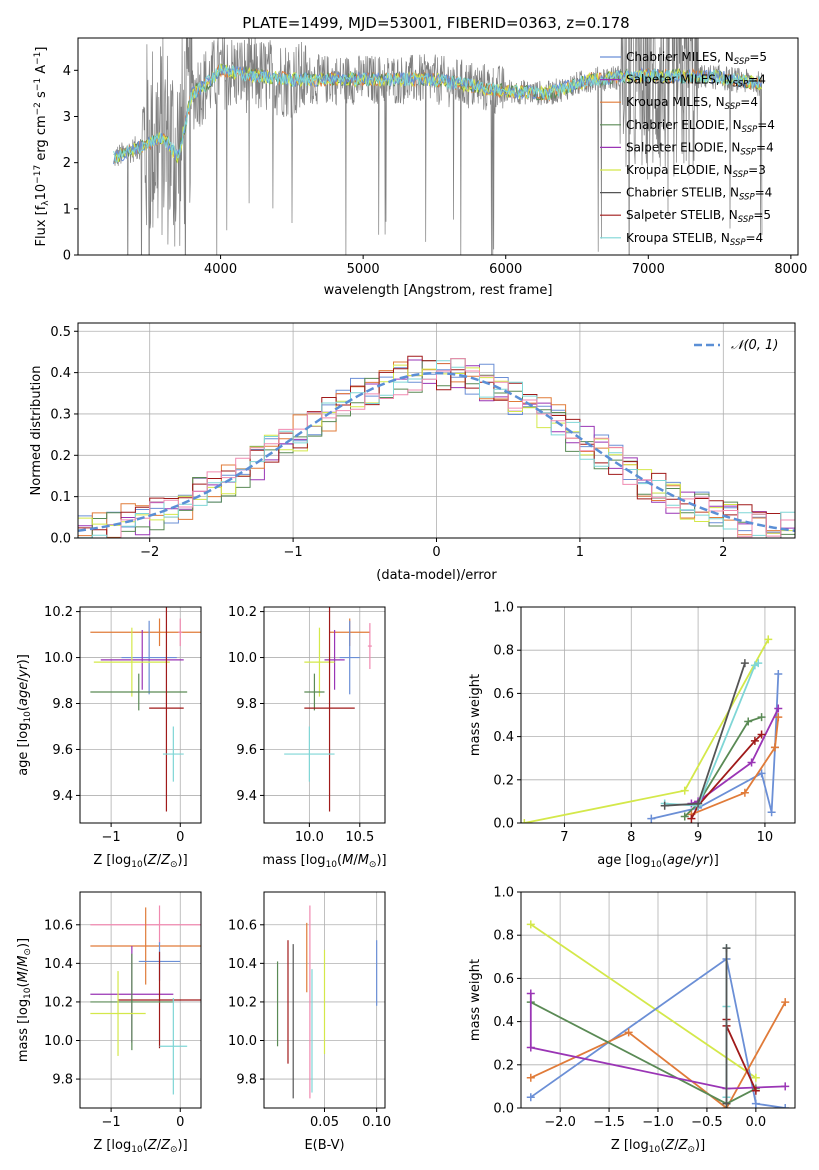  I want to click on x-tick-label: −2.0, so click(560, 1122).